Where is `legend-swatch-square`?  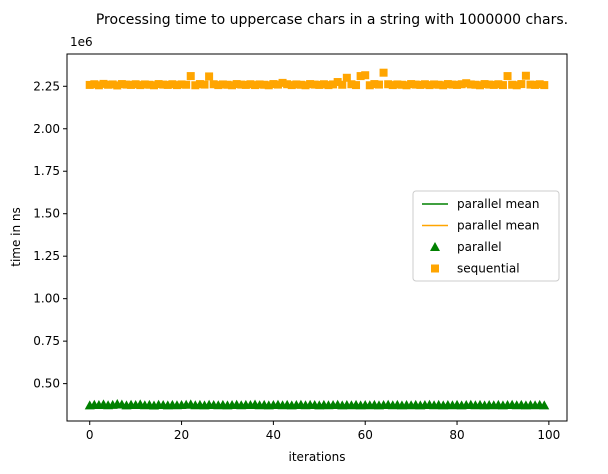
legend-swatch-square is located at coordinates (435, 268).